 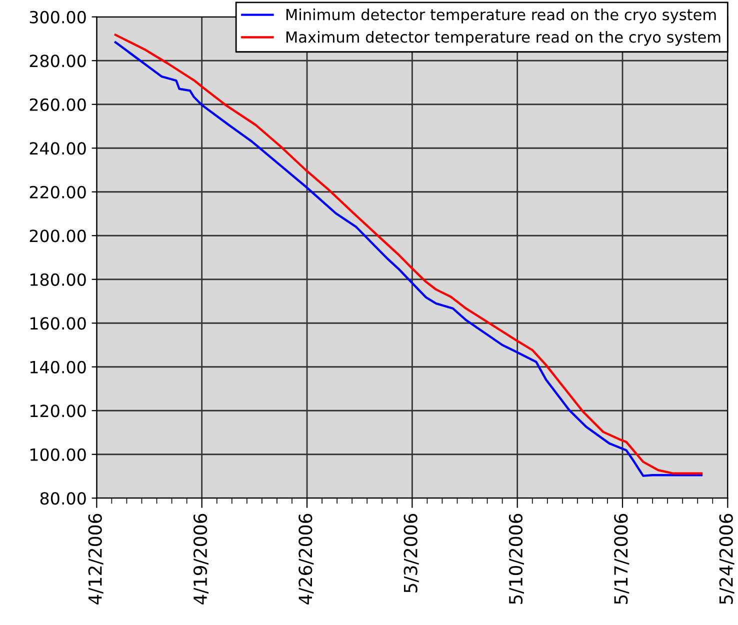 What do you see at coordinates (516, 559) in the screenshot?
I see `x-tick-label: 5/10/2006` at bounding box center [516, 559].